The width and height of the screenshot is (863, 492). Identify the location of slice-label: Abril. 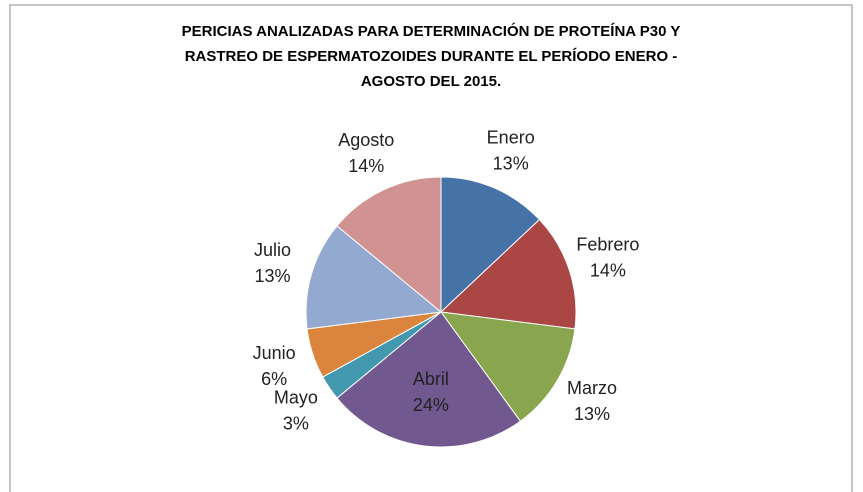
(431, 379).